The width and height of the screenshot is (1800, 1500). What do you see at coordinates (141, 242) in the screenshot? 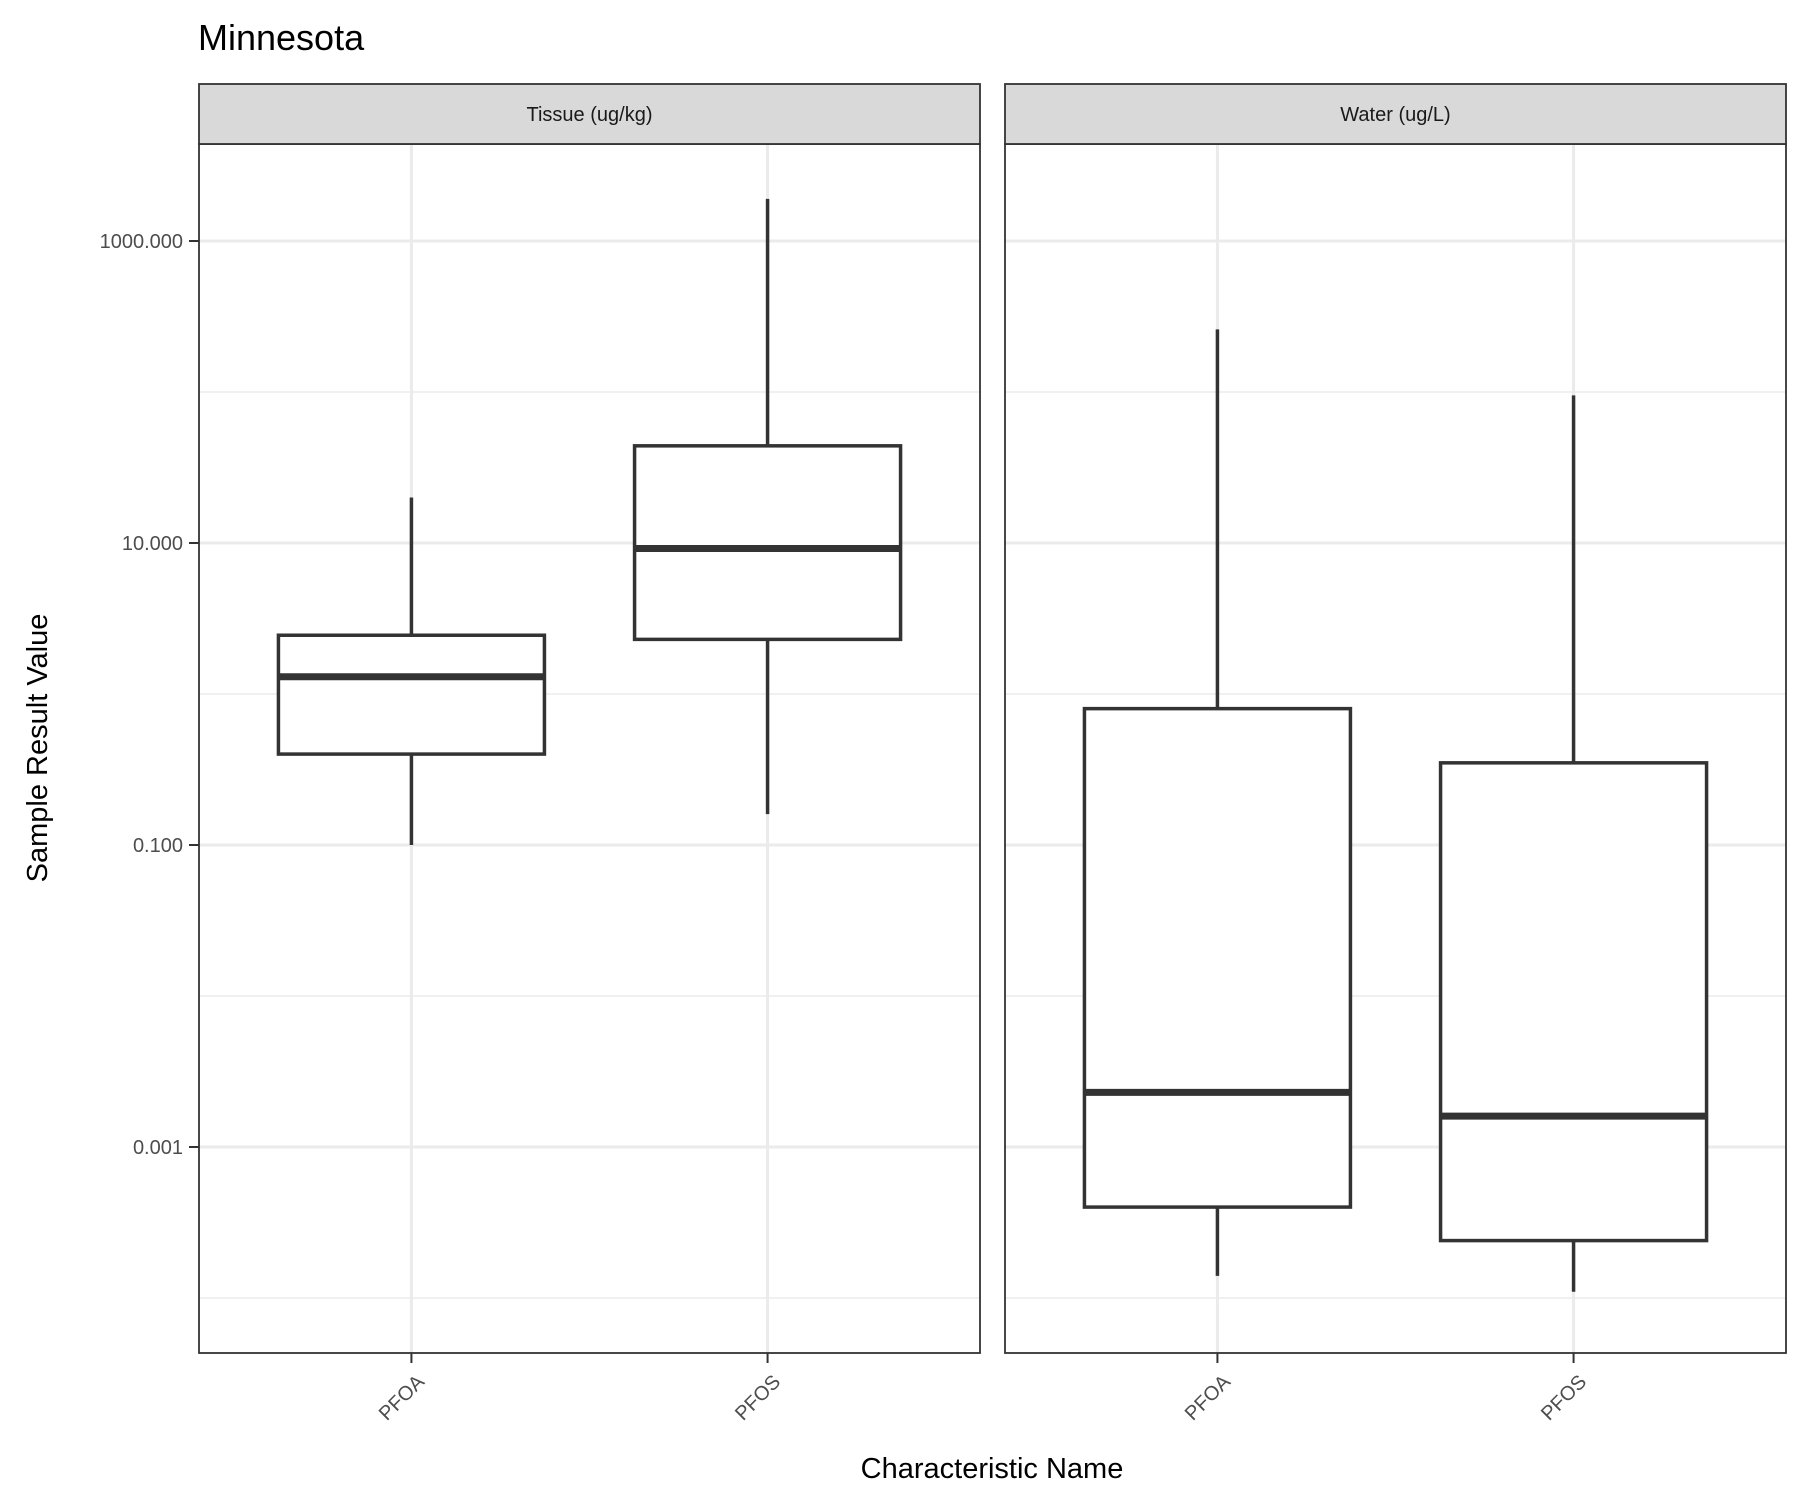
I see `y-tick-label: 1000.000` at bounding box center [141, 242].